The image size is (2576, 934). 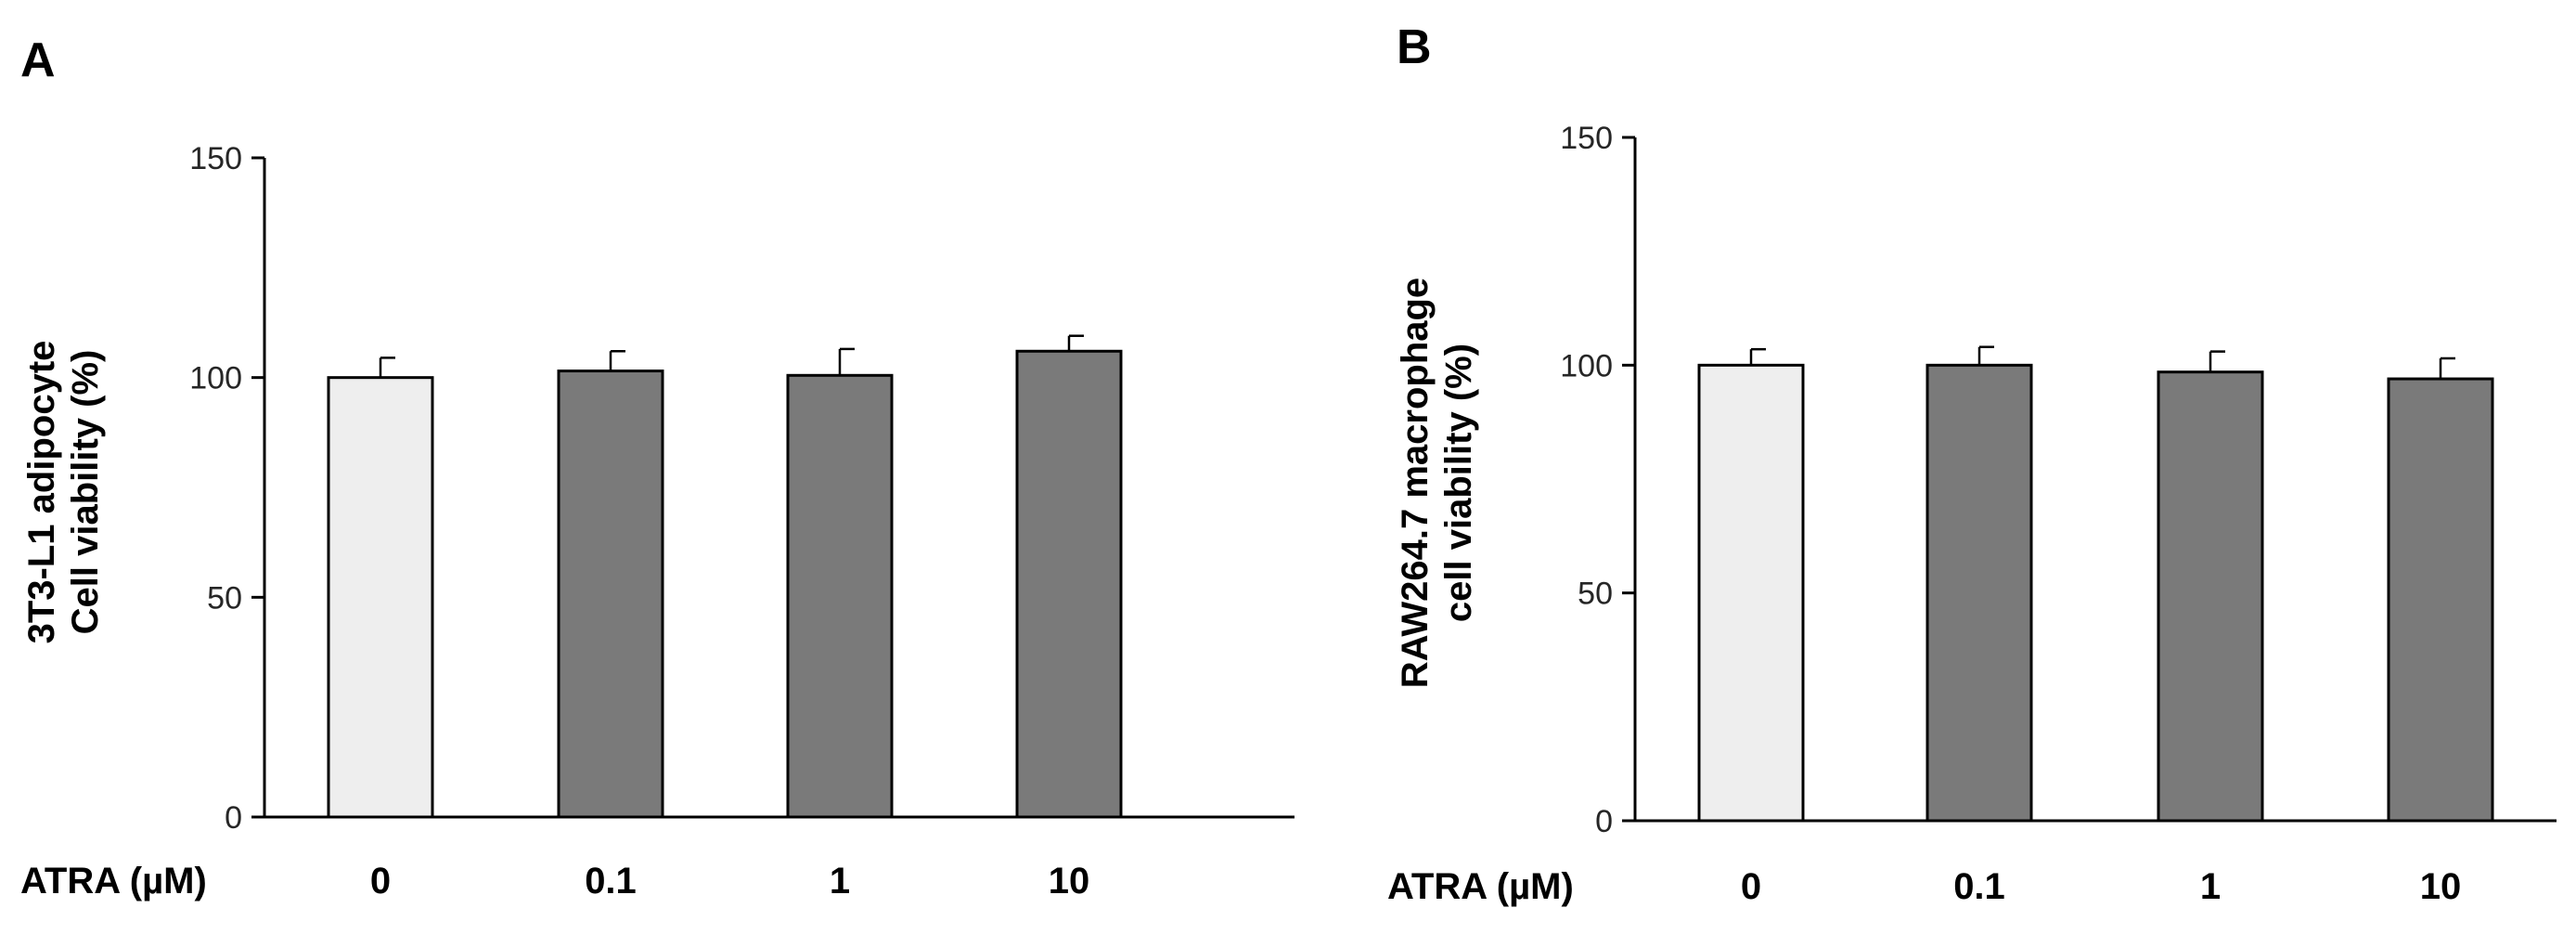 I want to click on y-axis-label-line: cell viability (%), so click(x=1458, y=483).